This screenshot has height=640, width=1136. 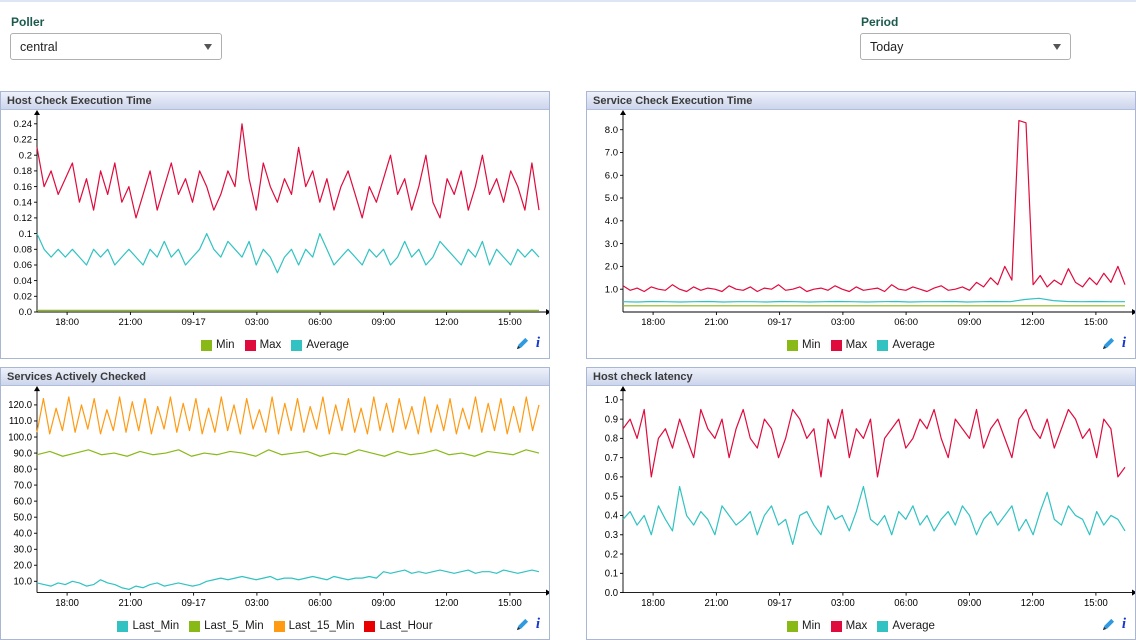 I want to click on panel-title-bar: Host Check Execution Time, so click(x=275, y=101).